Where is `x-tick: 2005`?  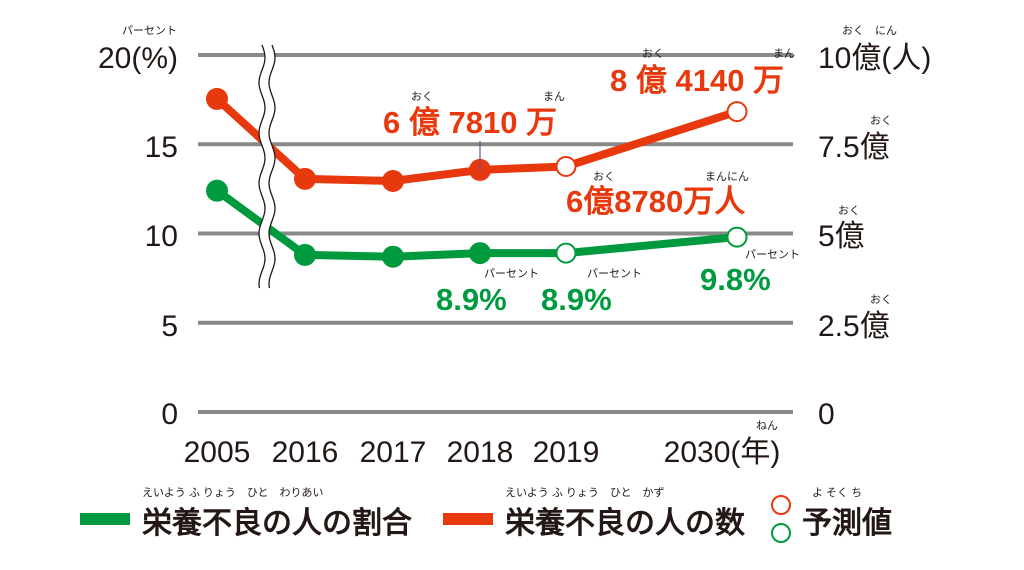
x-tick: 2005 is located at coordinates (217, 452).